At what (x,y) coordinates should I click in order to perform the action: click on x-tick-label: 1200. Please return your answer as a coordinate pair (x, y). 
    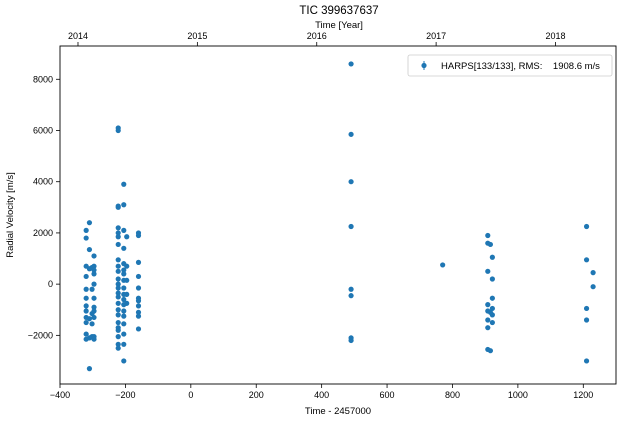
    Looking at the image, I should click on (583, 395).